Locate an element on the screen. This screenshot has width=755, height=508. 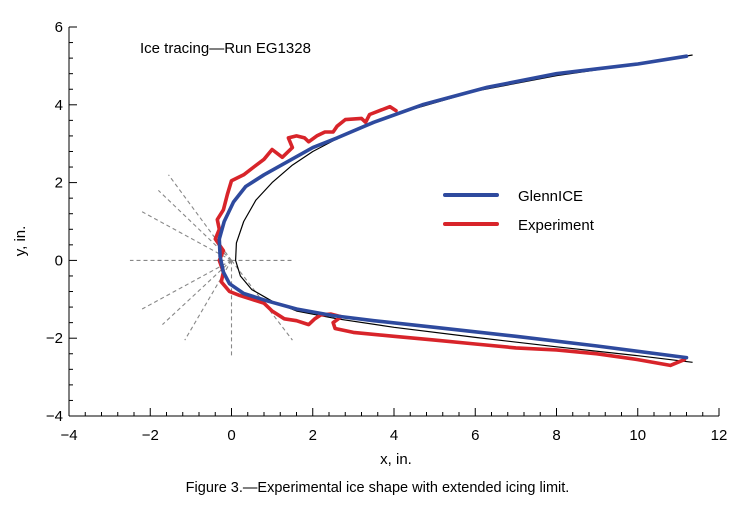
y-tick-label: 0 is located at coordinates (59, 260).